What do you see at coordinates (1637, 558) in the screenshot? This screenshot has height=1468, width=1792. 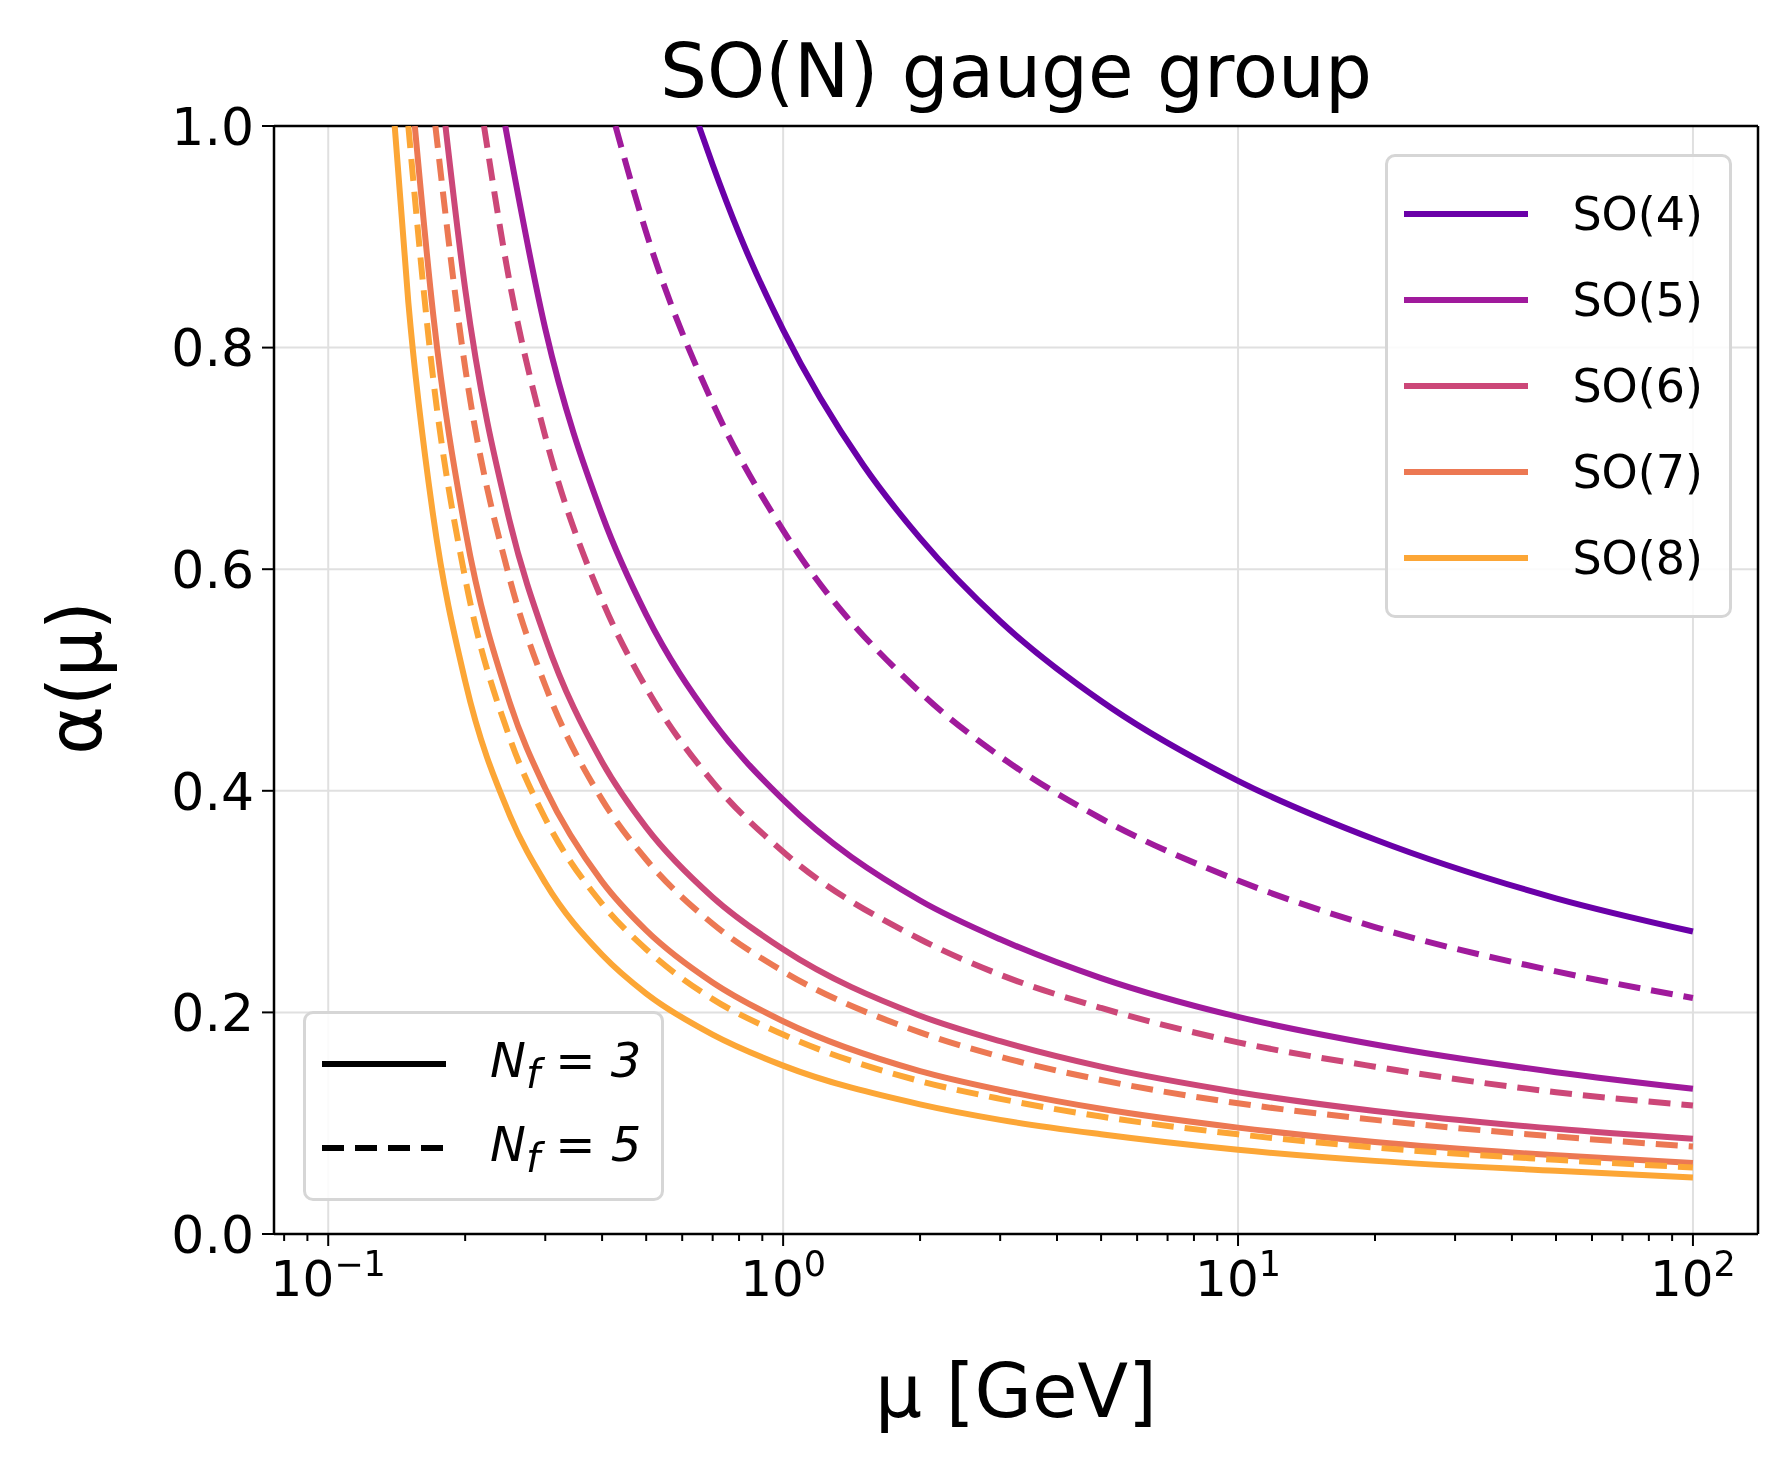 I see `legend-label: SO(8)` at bounding box center [1637, 558].